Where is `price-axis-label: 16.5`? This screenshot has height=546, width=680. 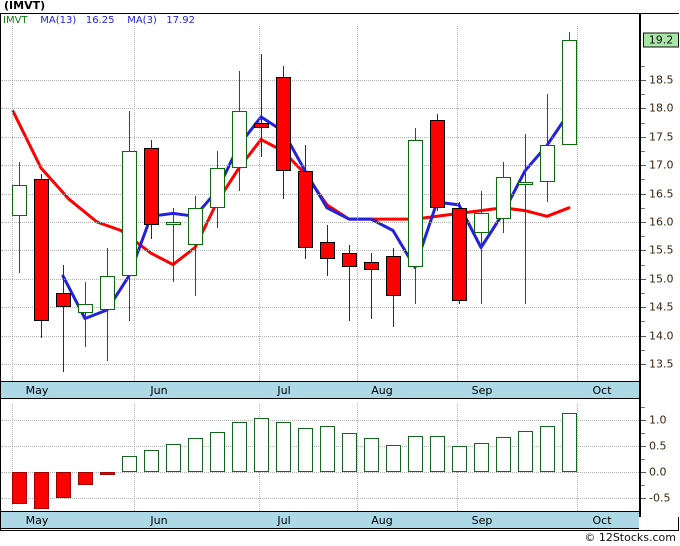
price-axis-label: 16.5 is located at coordinates (661, 194).